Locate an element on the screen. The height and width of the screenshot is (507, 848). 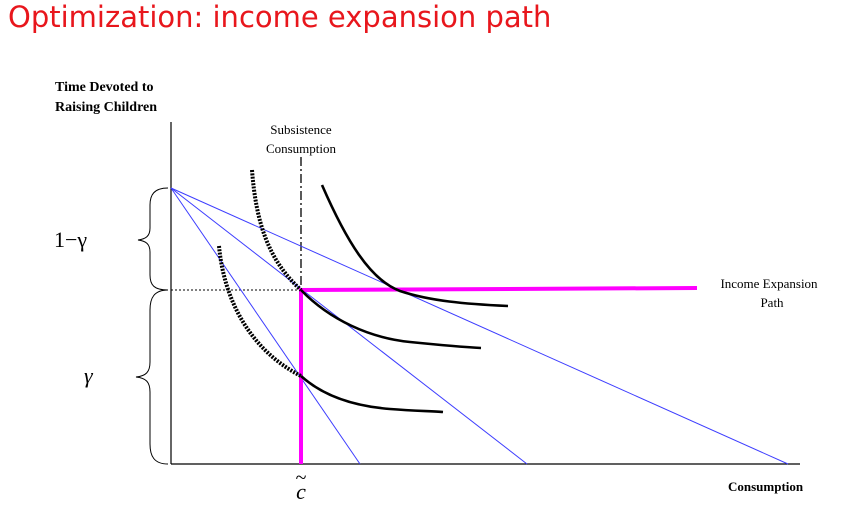
indifference-curve-top is located at coordinates (414, 246).